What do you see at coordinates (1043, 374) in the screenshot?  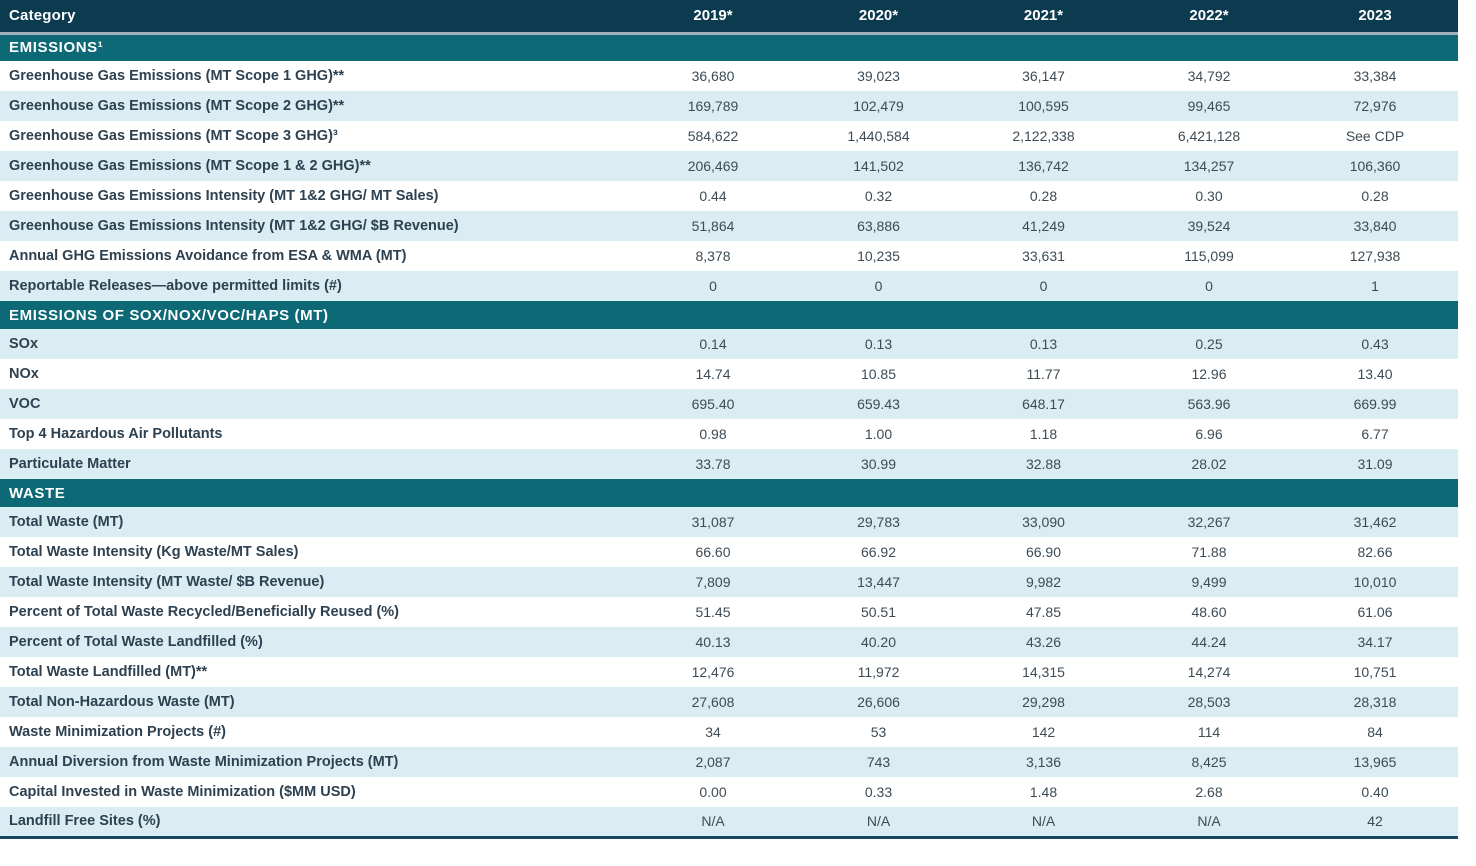 I see `cell-value: 11.77` at bounding box center [1043, 374].